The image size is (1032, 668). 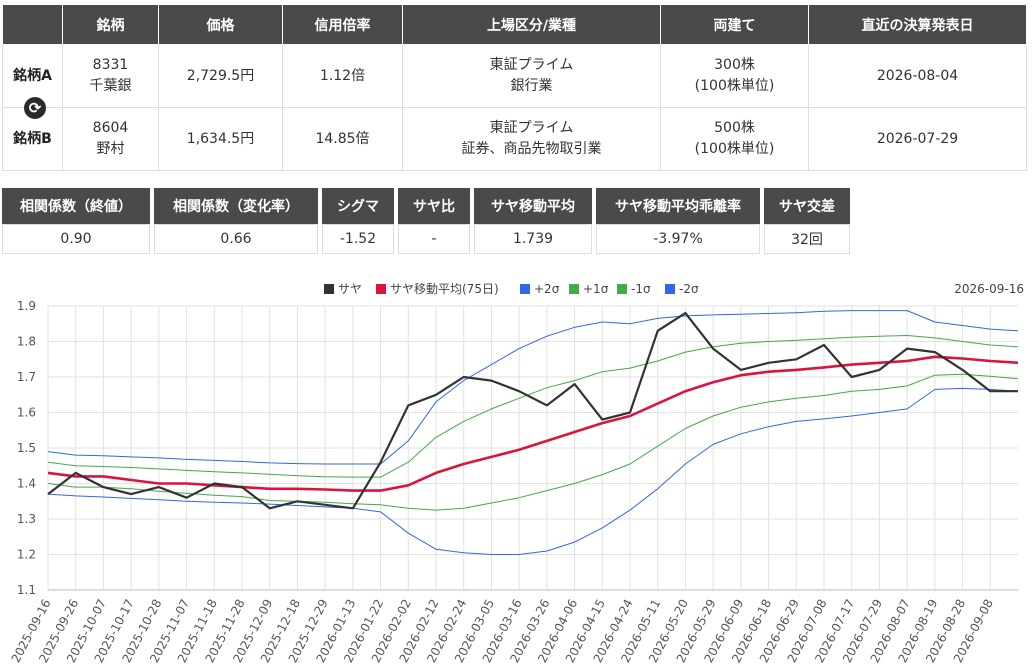 I want to click on margin-ratio-cell: 14.85倍, so click(x=342, y=139).